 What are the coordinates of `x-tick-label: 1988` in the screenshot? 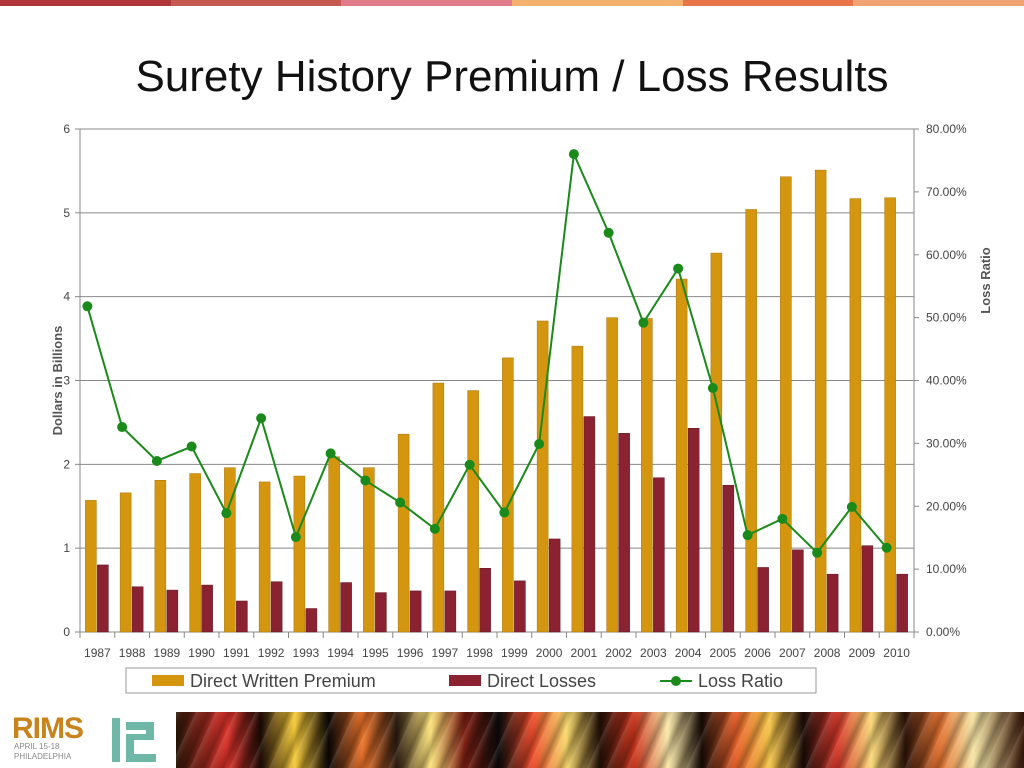 It's located at (132, 653).